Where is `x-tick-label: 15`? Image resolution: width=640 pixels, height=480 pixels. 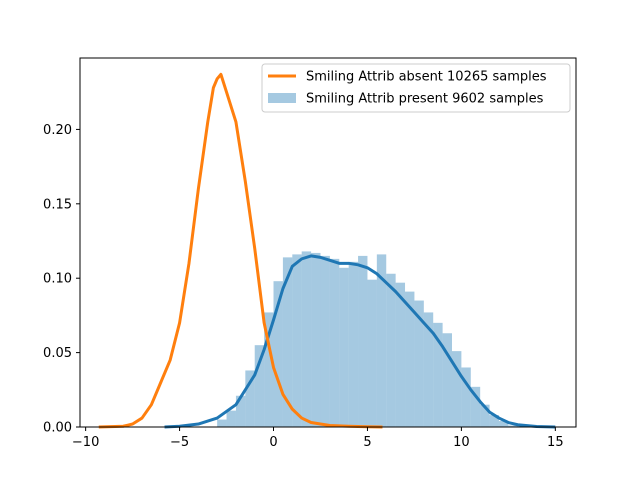 x-tick-label: 15 is located at coordinates (555, 442).